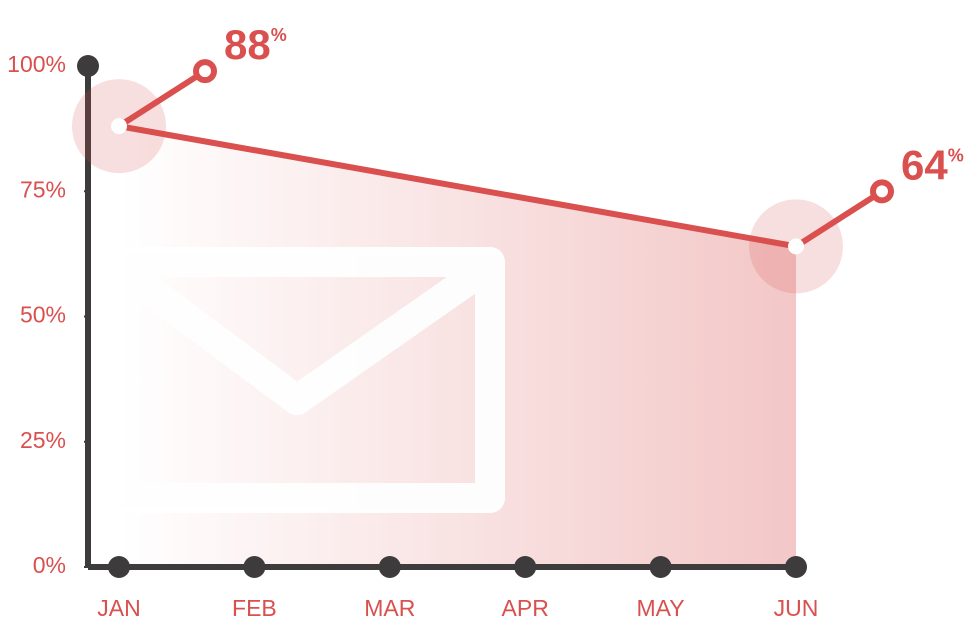 The height and width of the screenshot is (626, 971). What do you see at coordinates (49, 565) in the screenshot?
I see `y-tick-label: 0%` at bounding box center [49, 565].